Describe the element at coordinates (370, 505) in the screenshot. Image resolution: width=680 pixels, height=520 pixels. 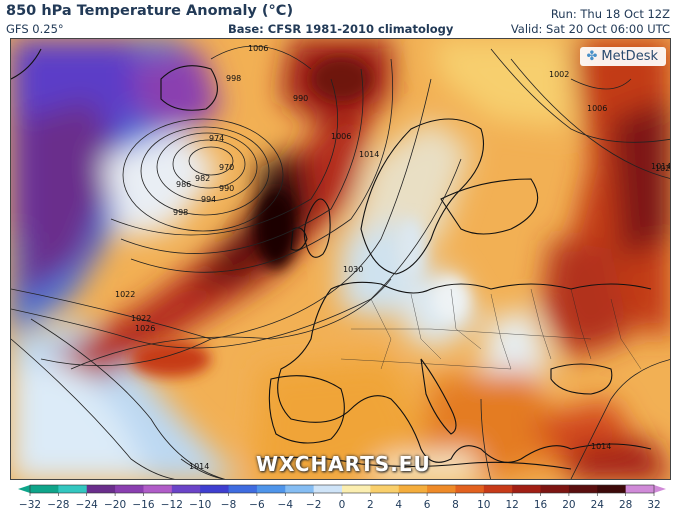
I see `colorbar-tick-label: 2` at that location.